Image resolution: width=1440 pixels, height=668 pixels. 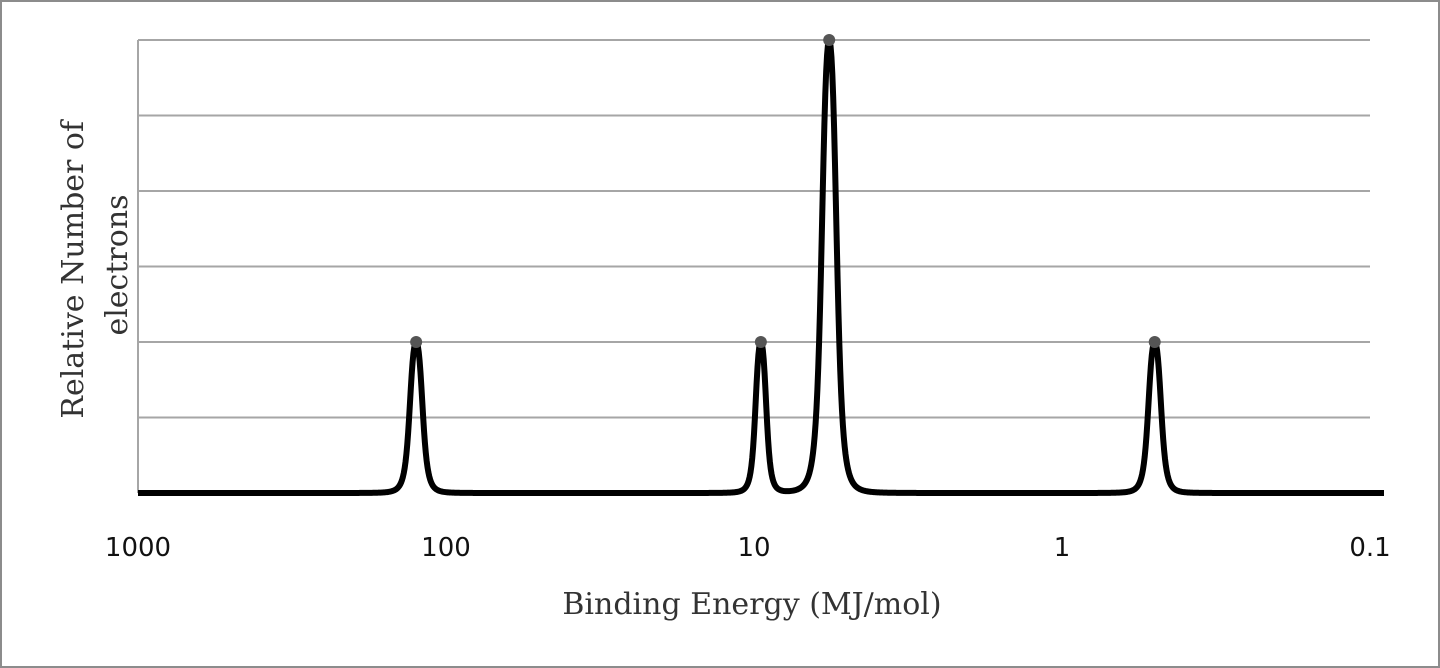 I want to click on x-tick-label: 0.1, so click(x=1369, y=548).